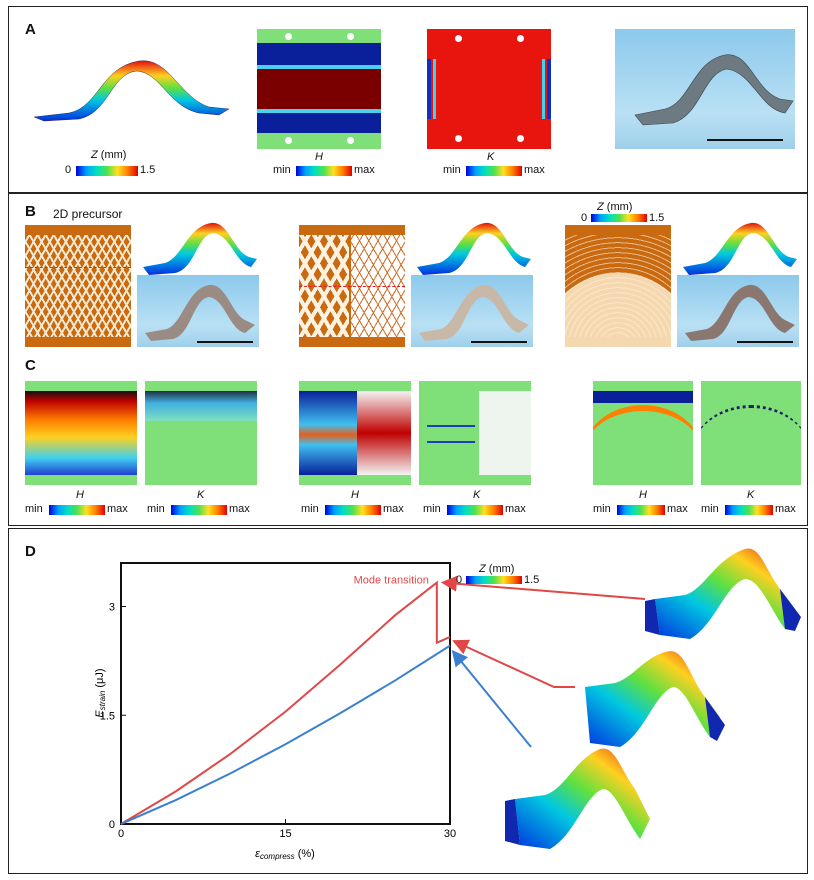  Describe the element at coordinates (324, 171) in the screenshot. I see `panel-a-h-colorbar` at that location.